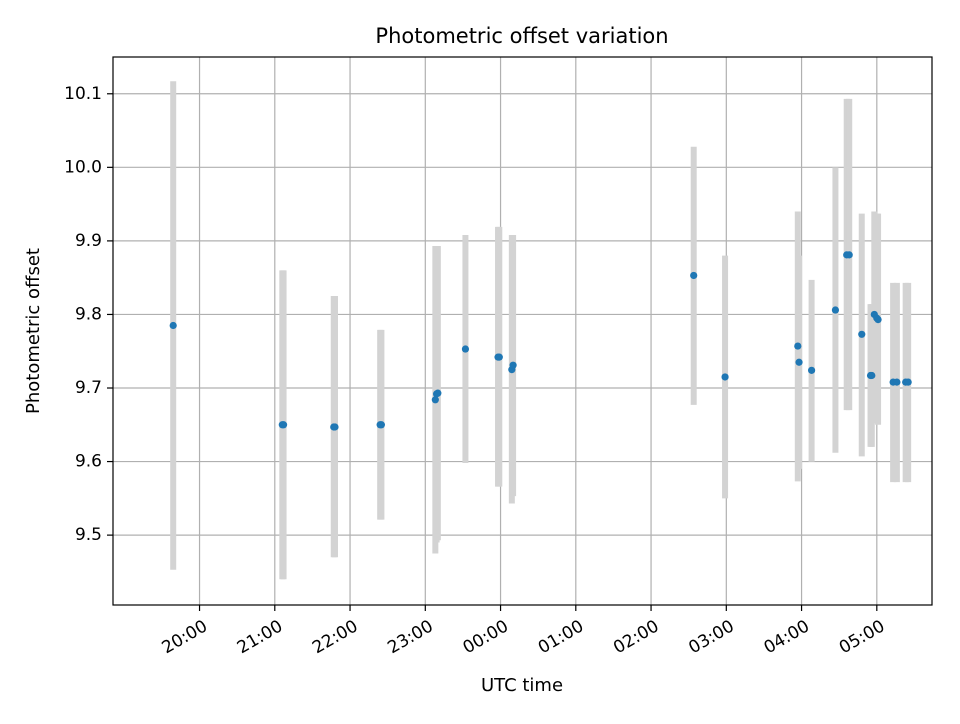 The height and width of the screenshot is (724, 960). I want to click on y-axis-label: Photometric offset, so click(33, 331).